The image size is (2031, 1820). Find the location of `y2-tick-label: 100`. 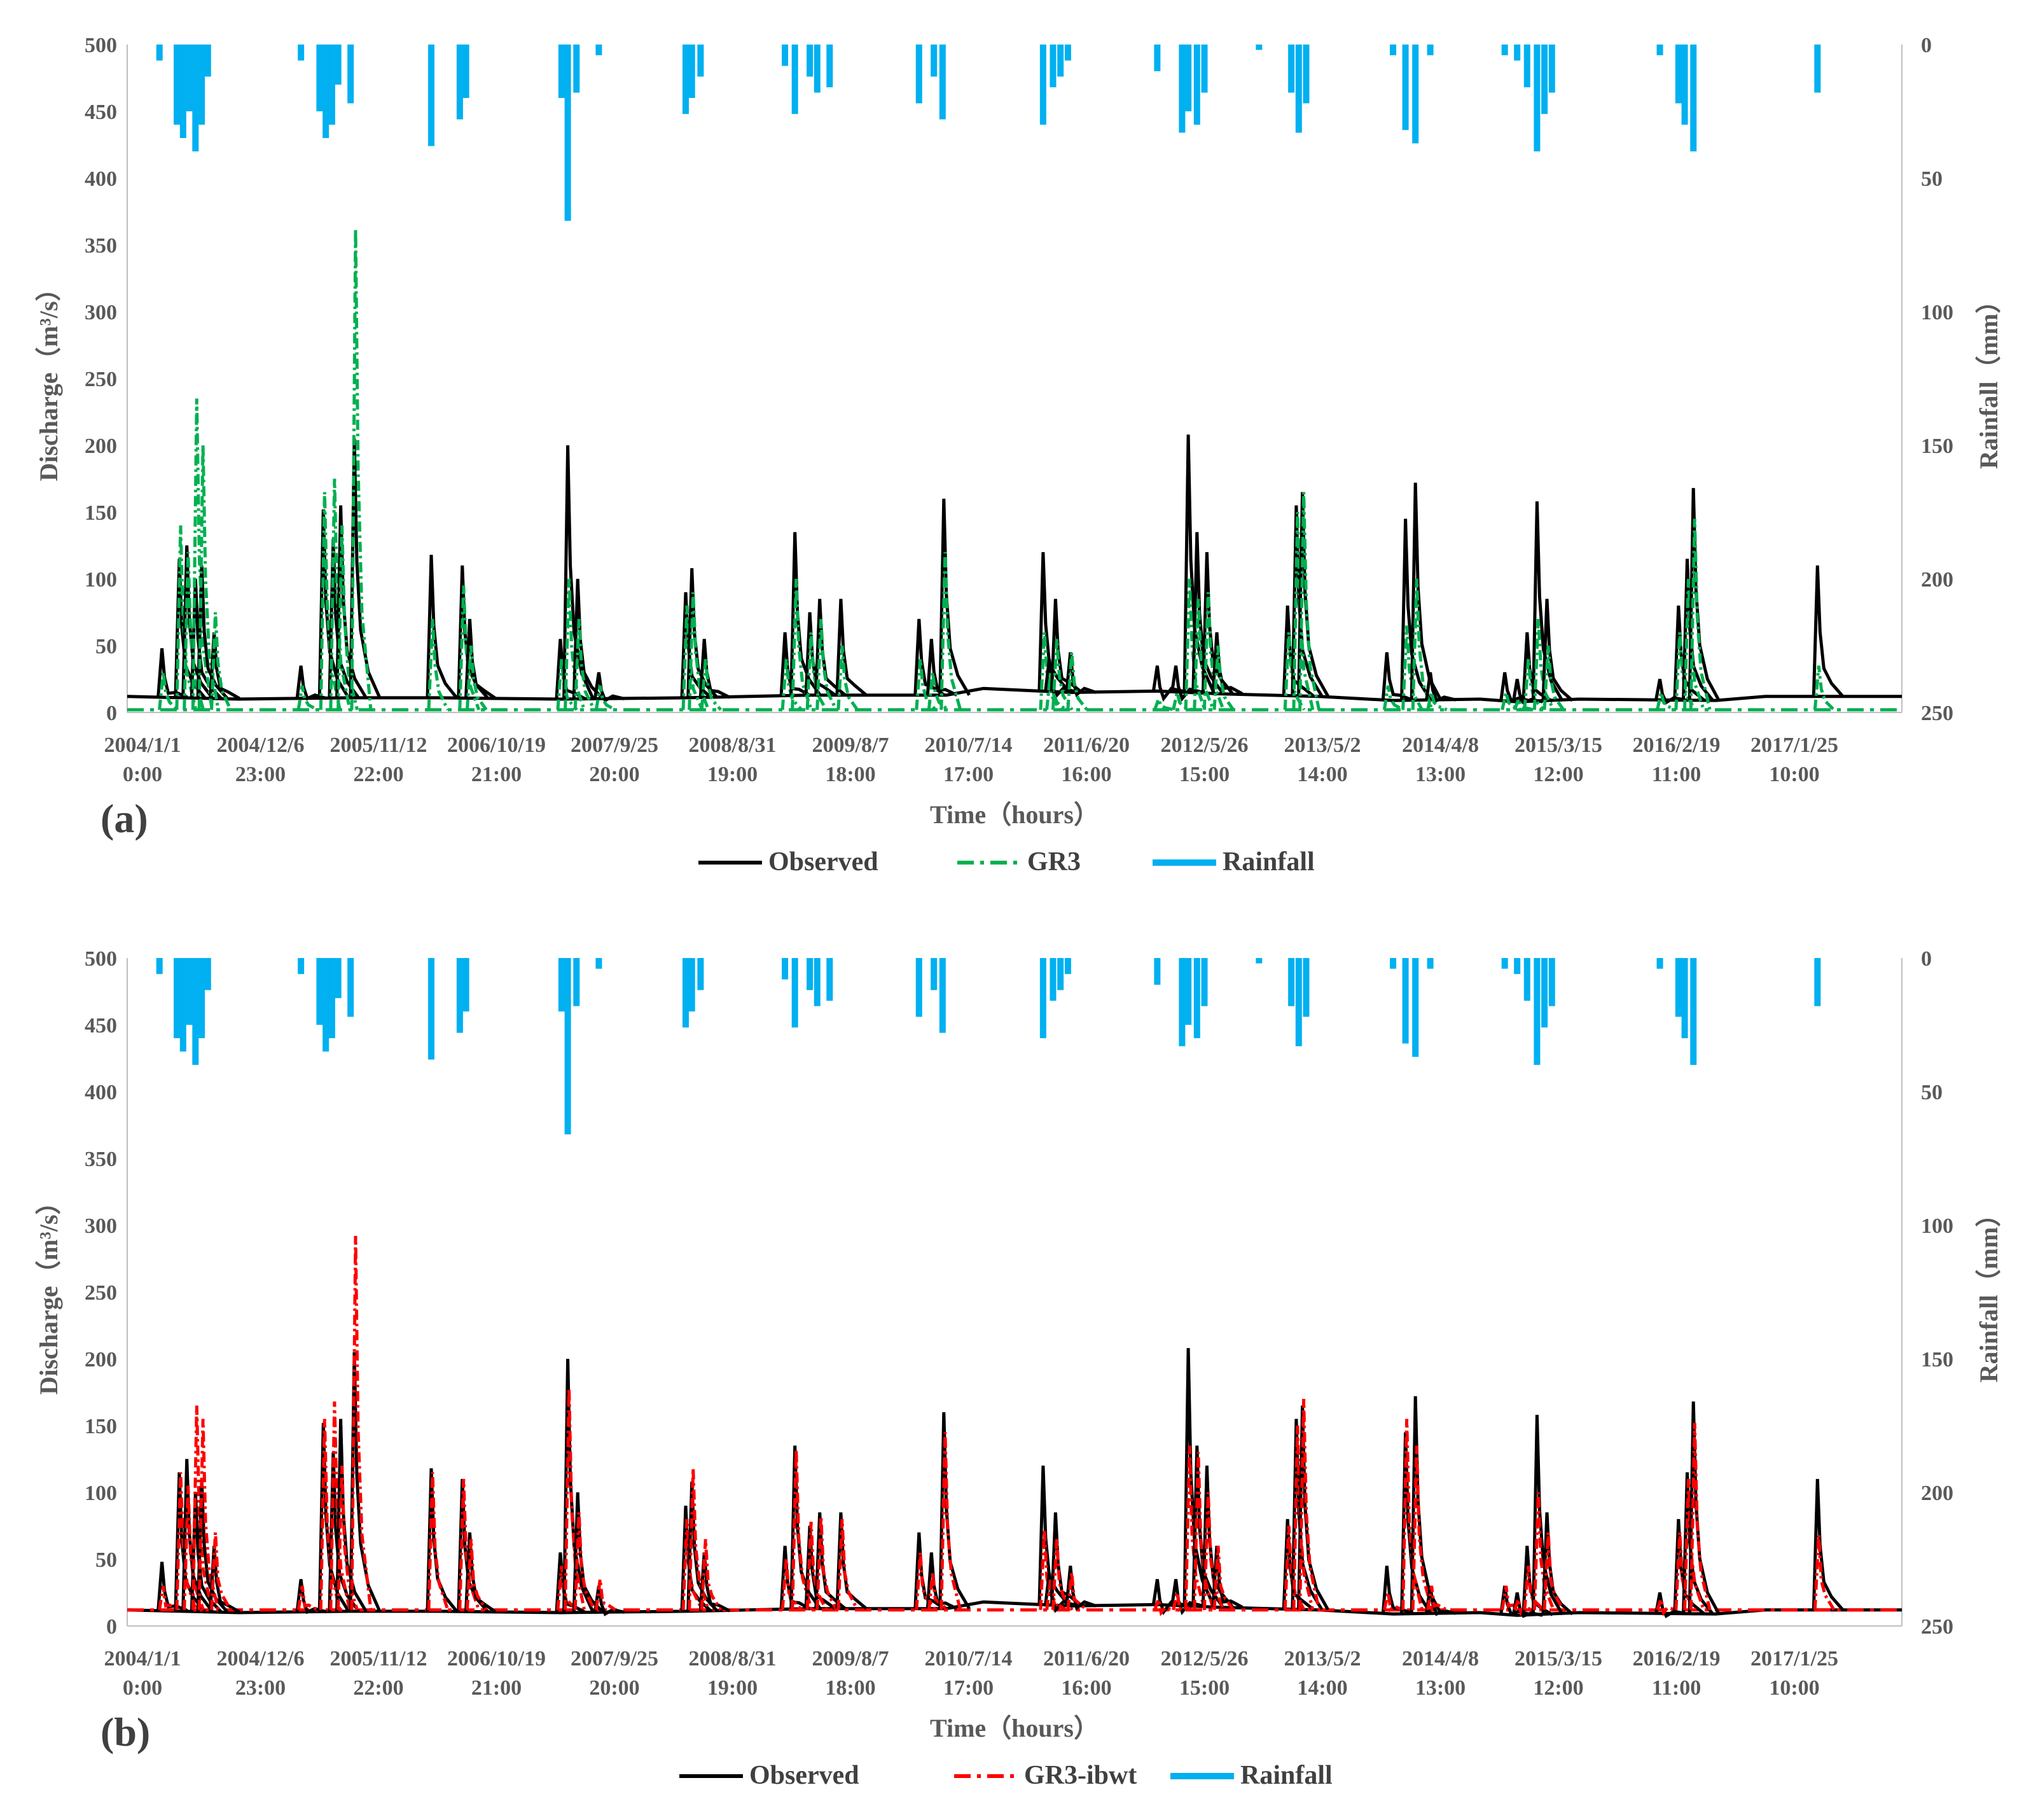

y2-tick-label: 100 is located at coordinates (1937, 1226).